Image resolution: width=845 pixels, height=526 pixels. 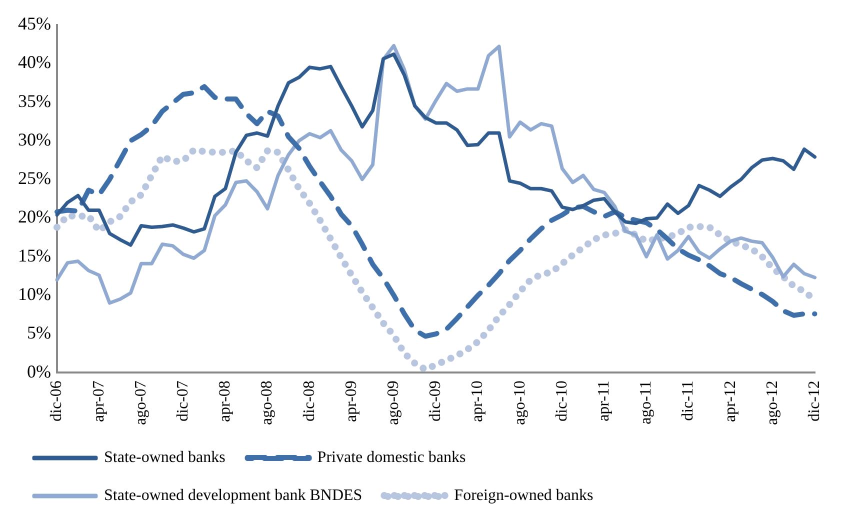 What do you see at coordinates (34, 216) in the screenshot?
I see `y-tick-label: 20%` at bounding box center [34, 216].